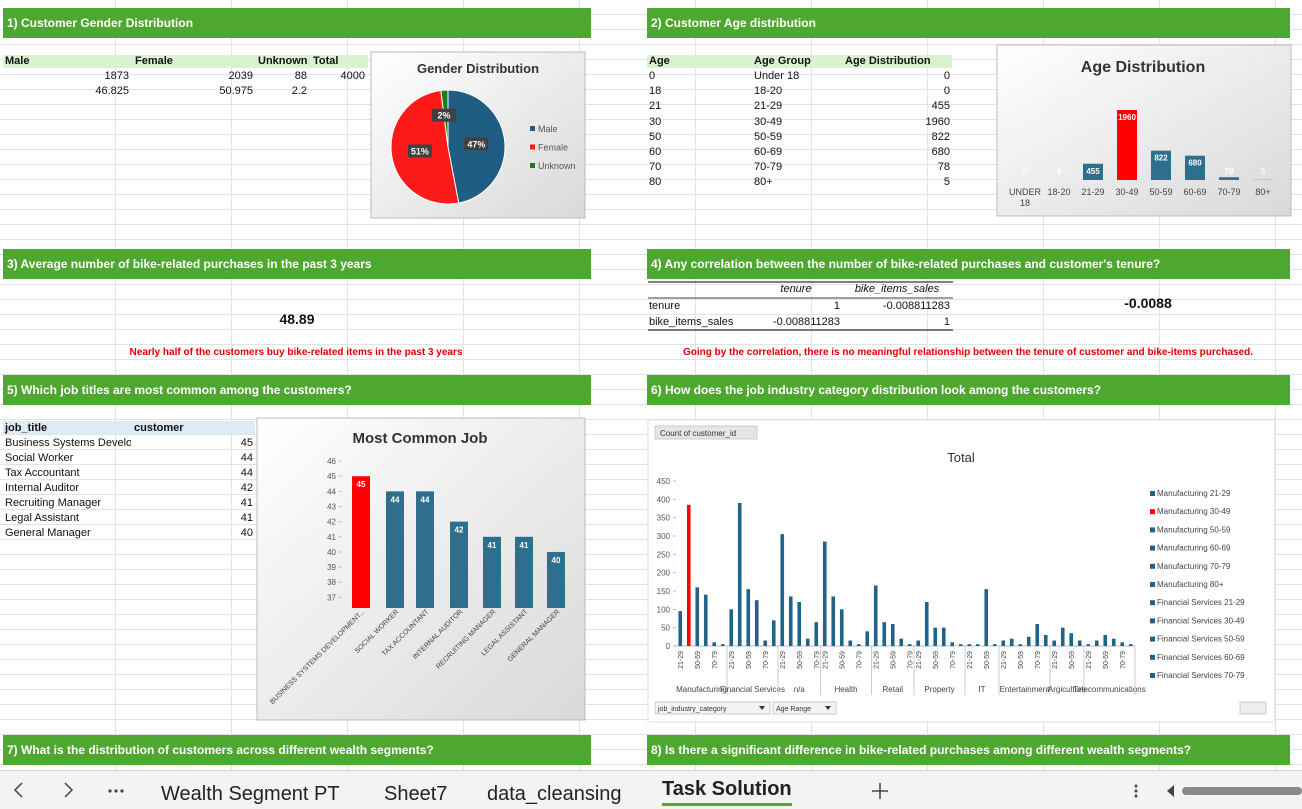 The height and width of the screenshot is (809, 1302). I want to click on data-label: 41, so click(492, 545).